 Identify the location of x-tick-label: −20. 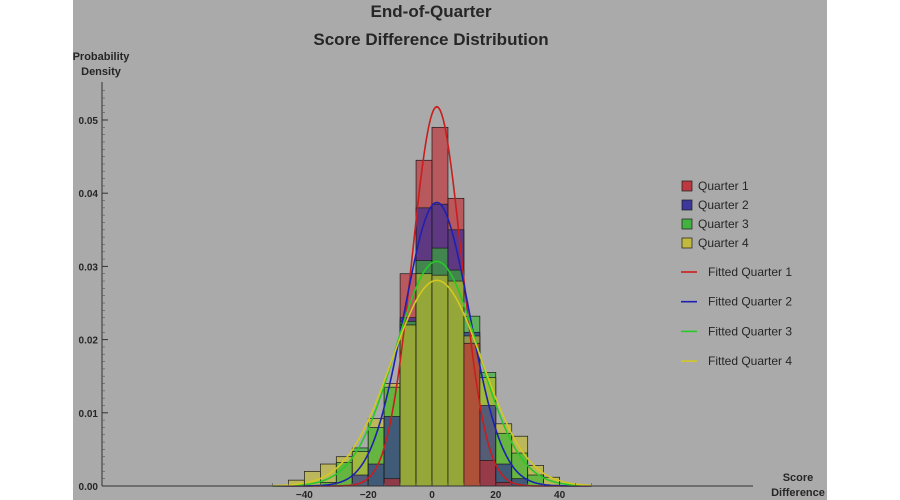
(368, 495).